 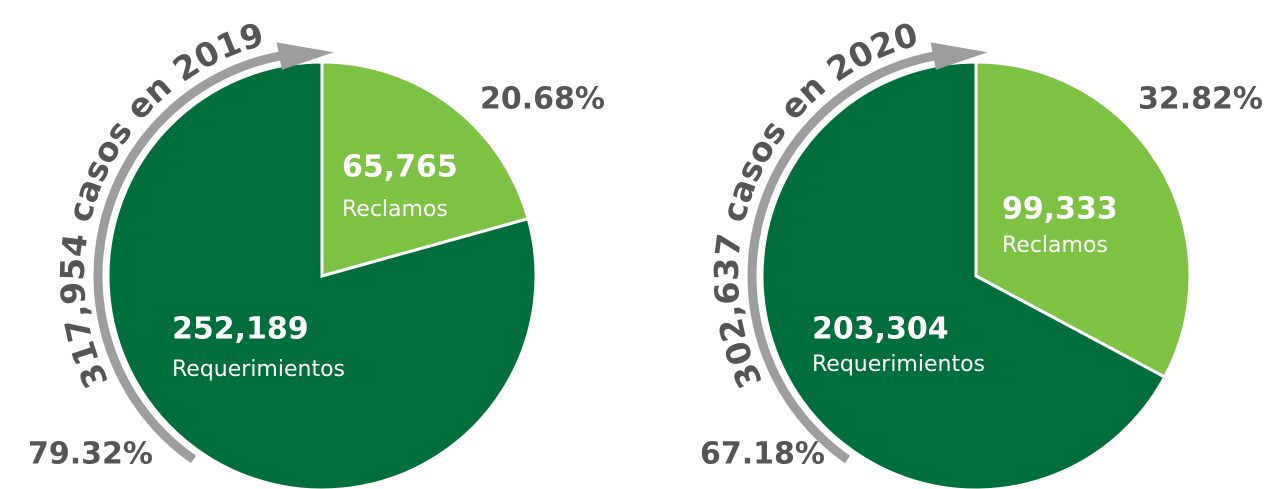 I want to click on value-label: 65,765, so click(x=400, y=167).